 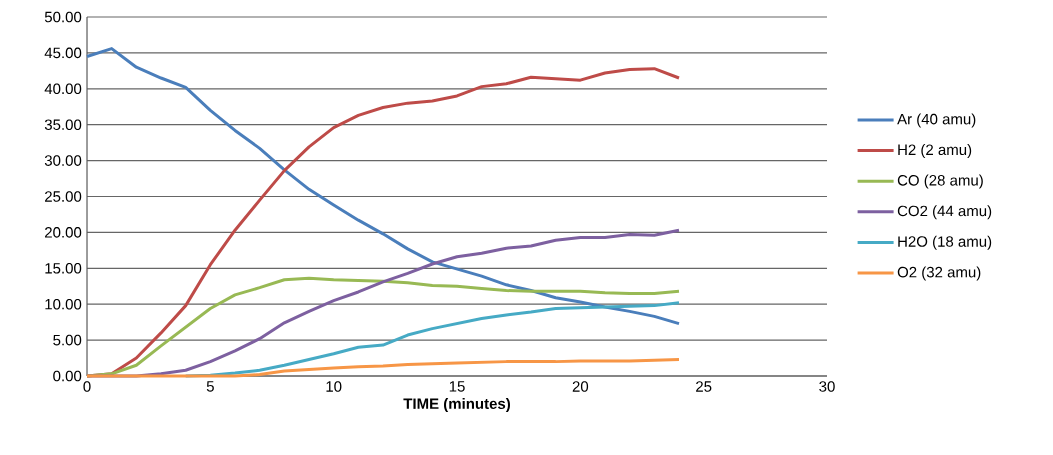 I want to click on legend-label: H2O (18 amu), so click(x=945, y=242).